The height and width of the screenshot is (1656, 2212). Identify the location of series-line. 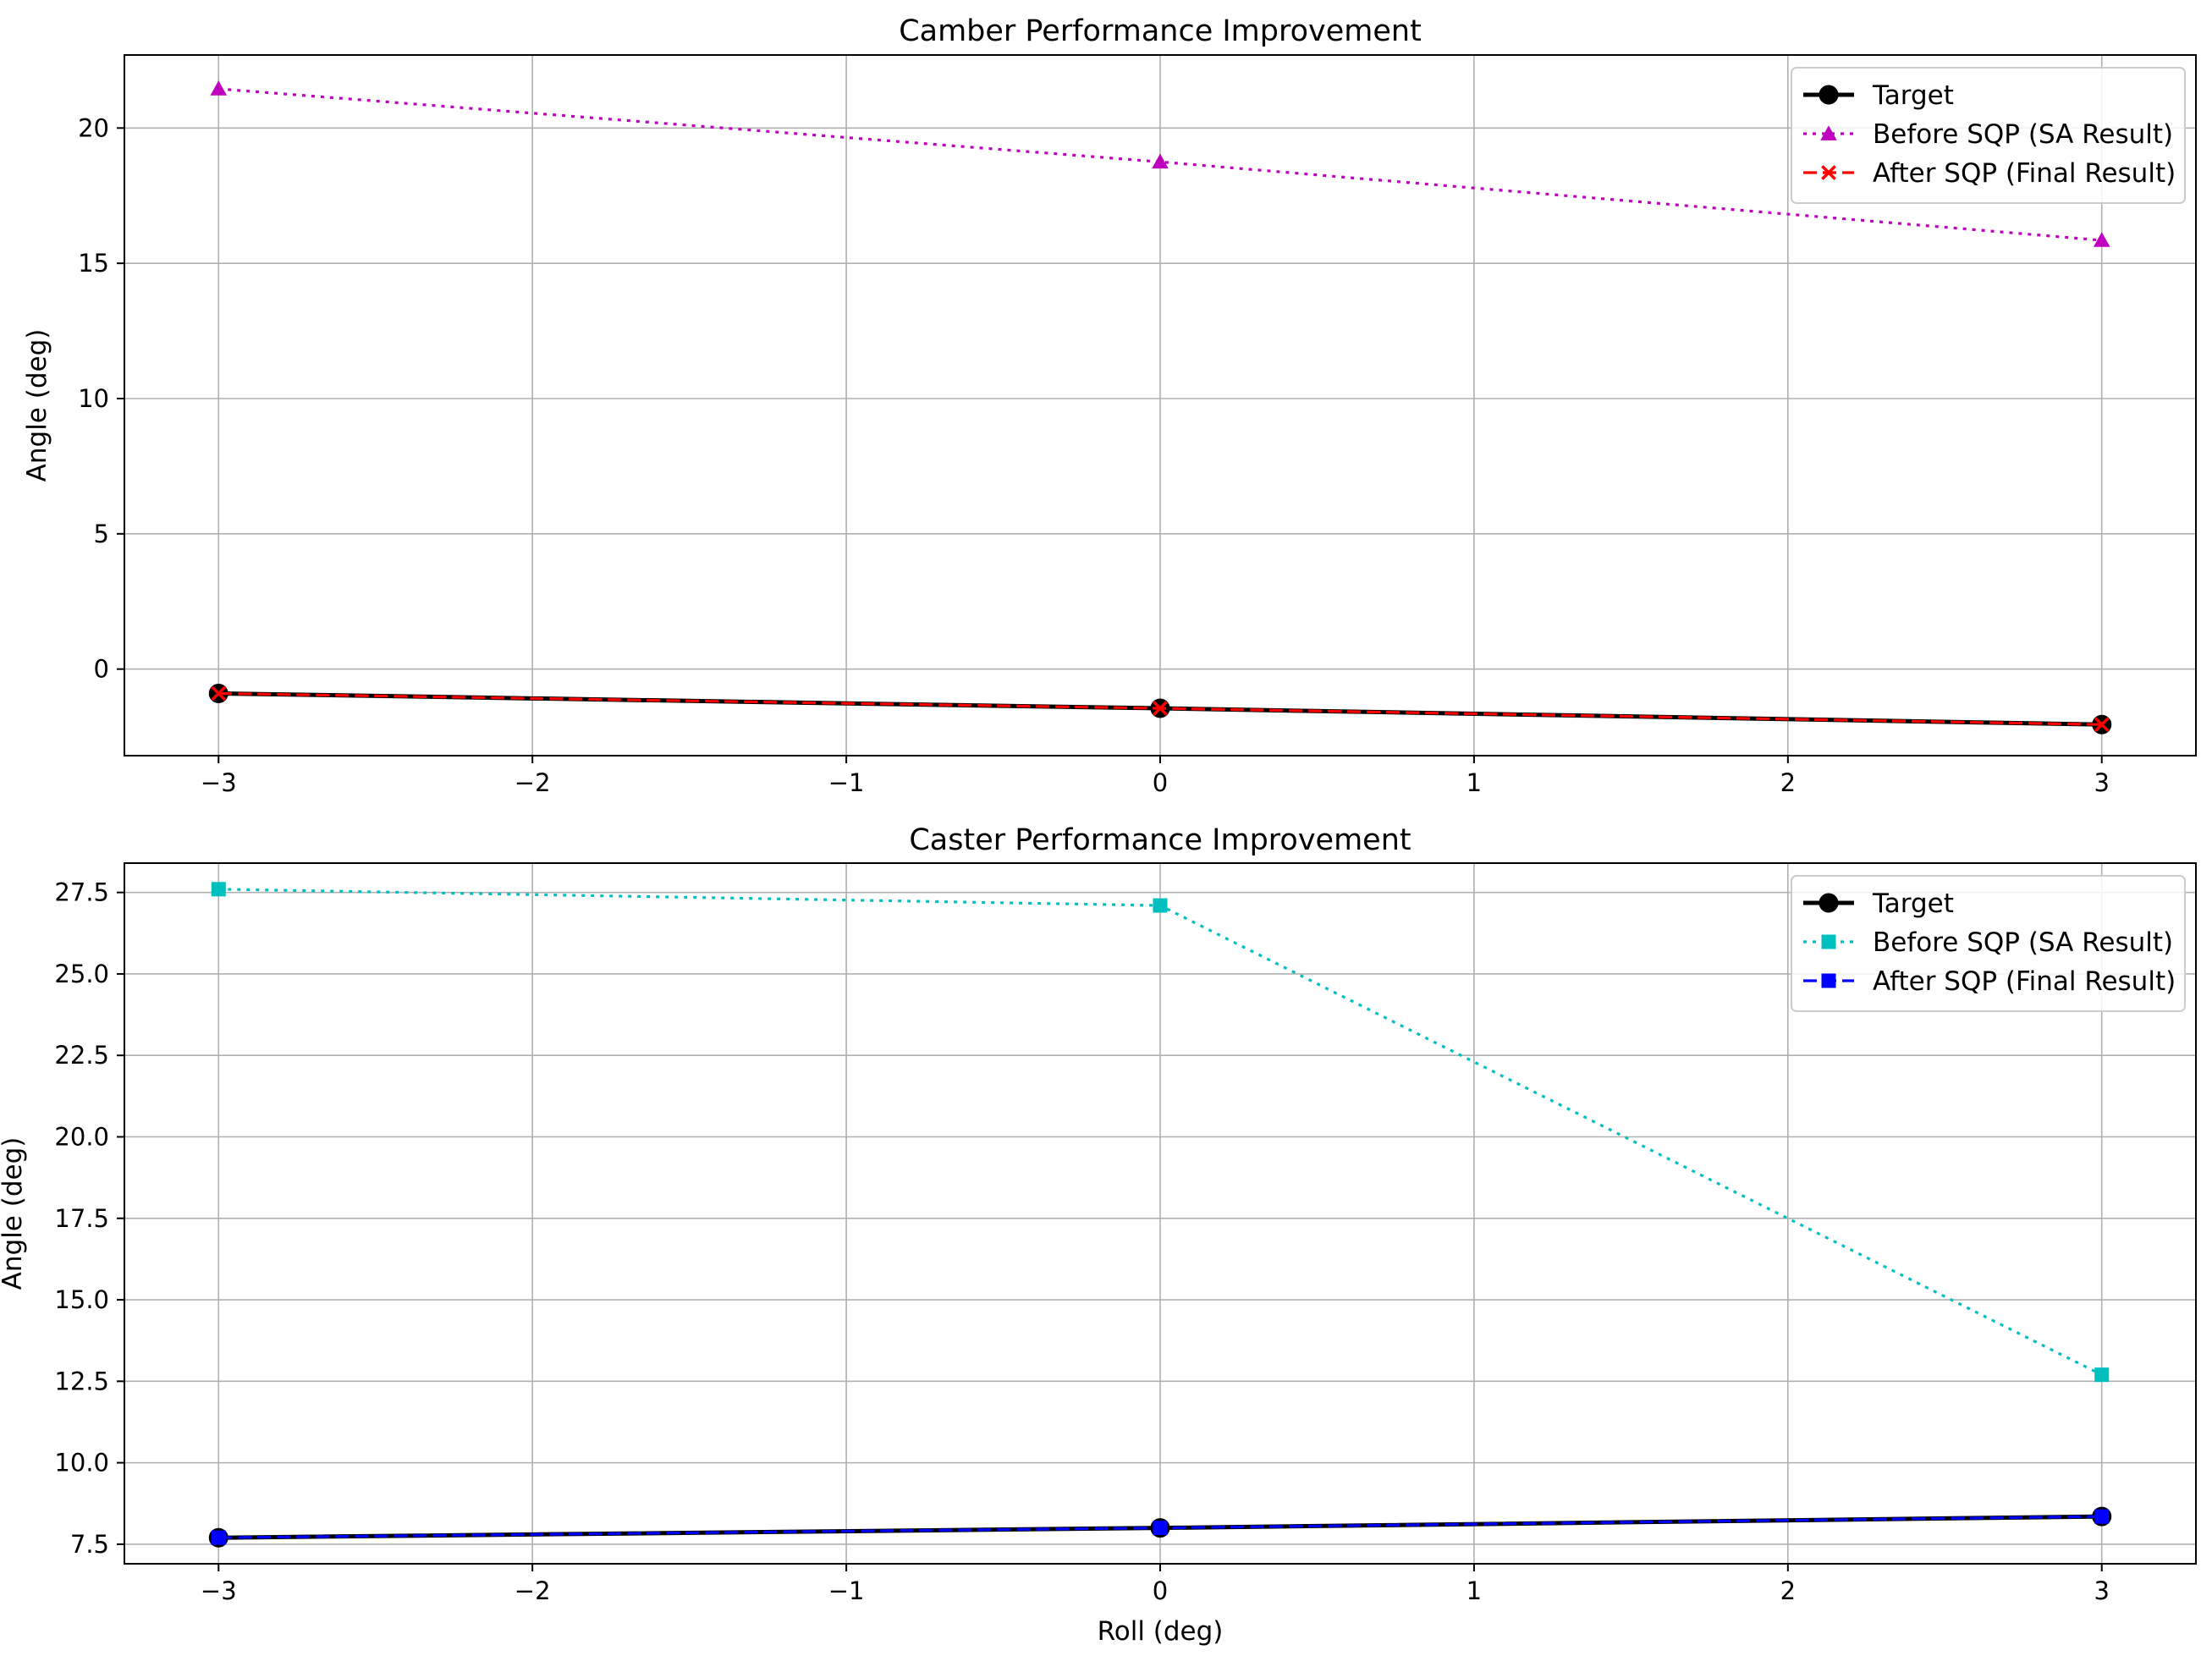
(1160, 164).